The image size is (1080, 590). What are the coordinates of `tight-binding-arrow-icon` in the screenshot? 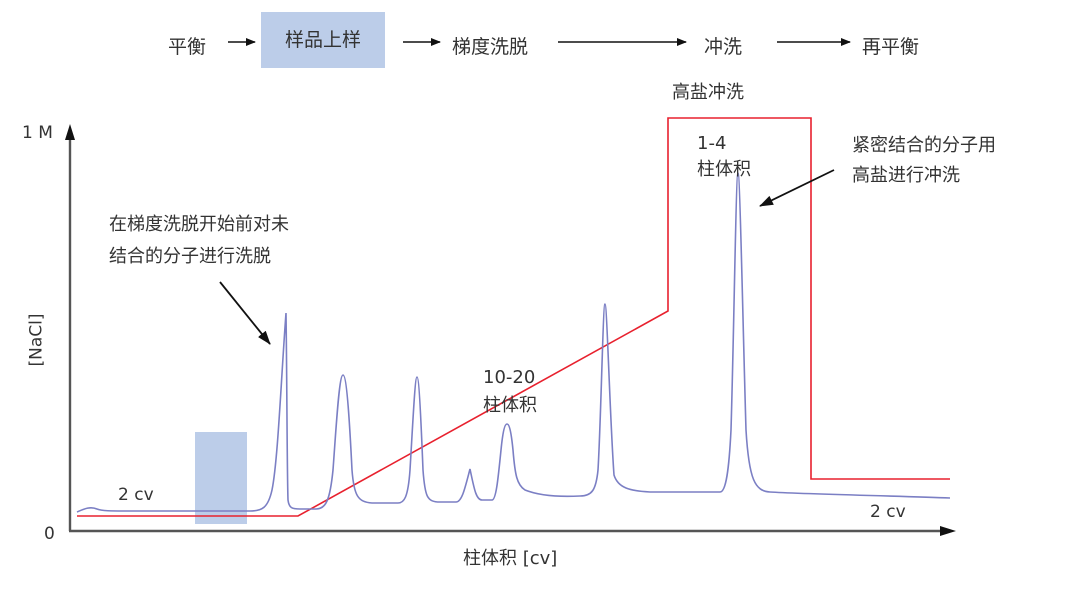 It's located at (797, 188).